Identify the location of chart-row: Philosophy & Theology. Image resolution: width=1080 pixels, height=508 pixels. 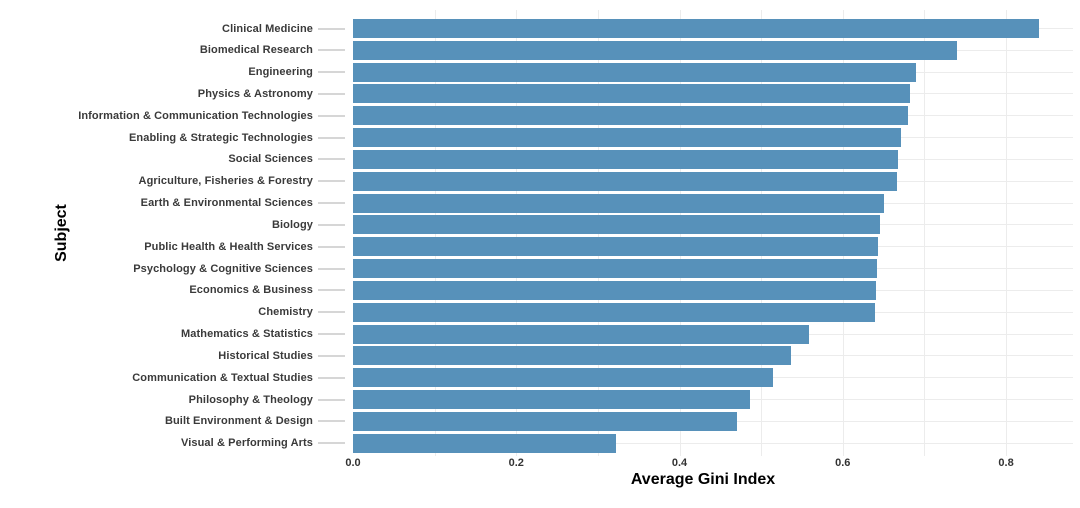
(536, 400).